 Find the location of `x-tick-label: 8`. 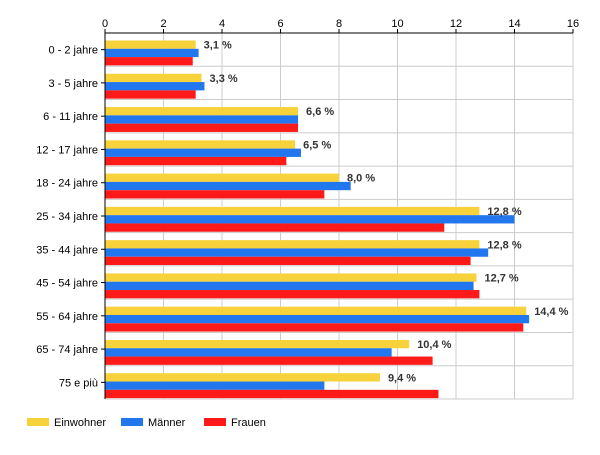

x-tick-label: 8 is located at coordinates (339, 24).